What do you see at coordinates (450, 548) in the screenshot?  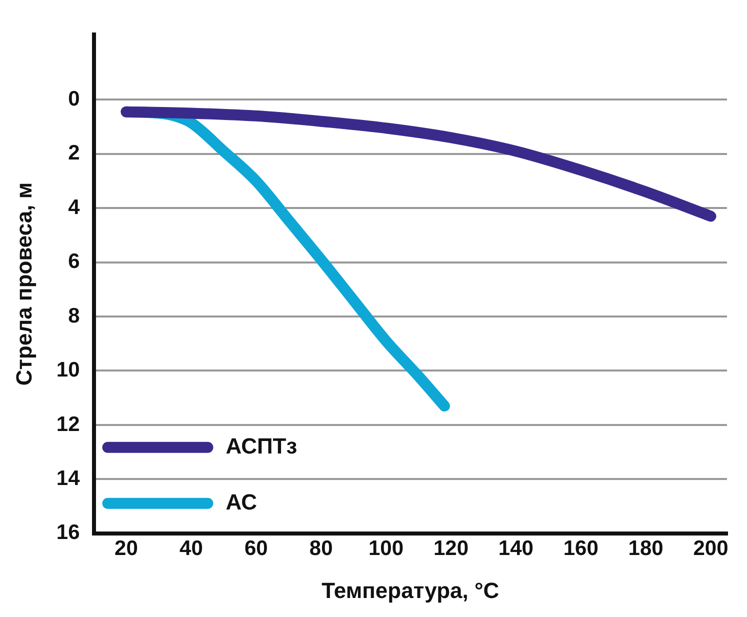 I see `x-tick-label: 120` at bounding box center [450, 548].